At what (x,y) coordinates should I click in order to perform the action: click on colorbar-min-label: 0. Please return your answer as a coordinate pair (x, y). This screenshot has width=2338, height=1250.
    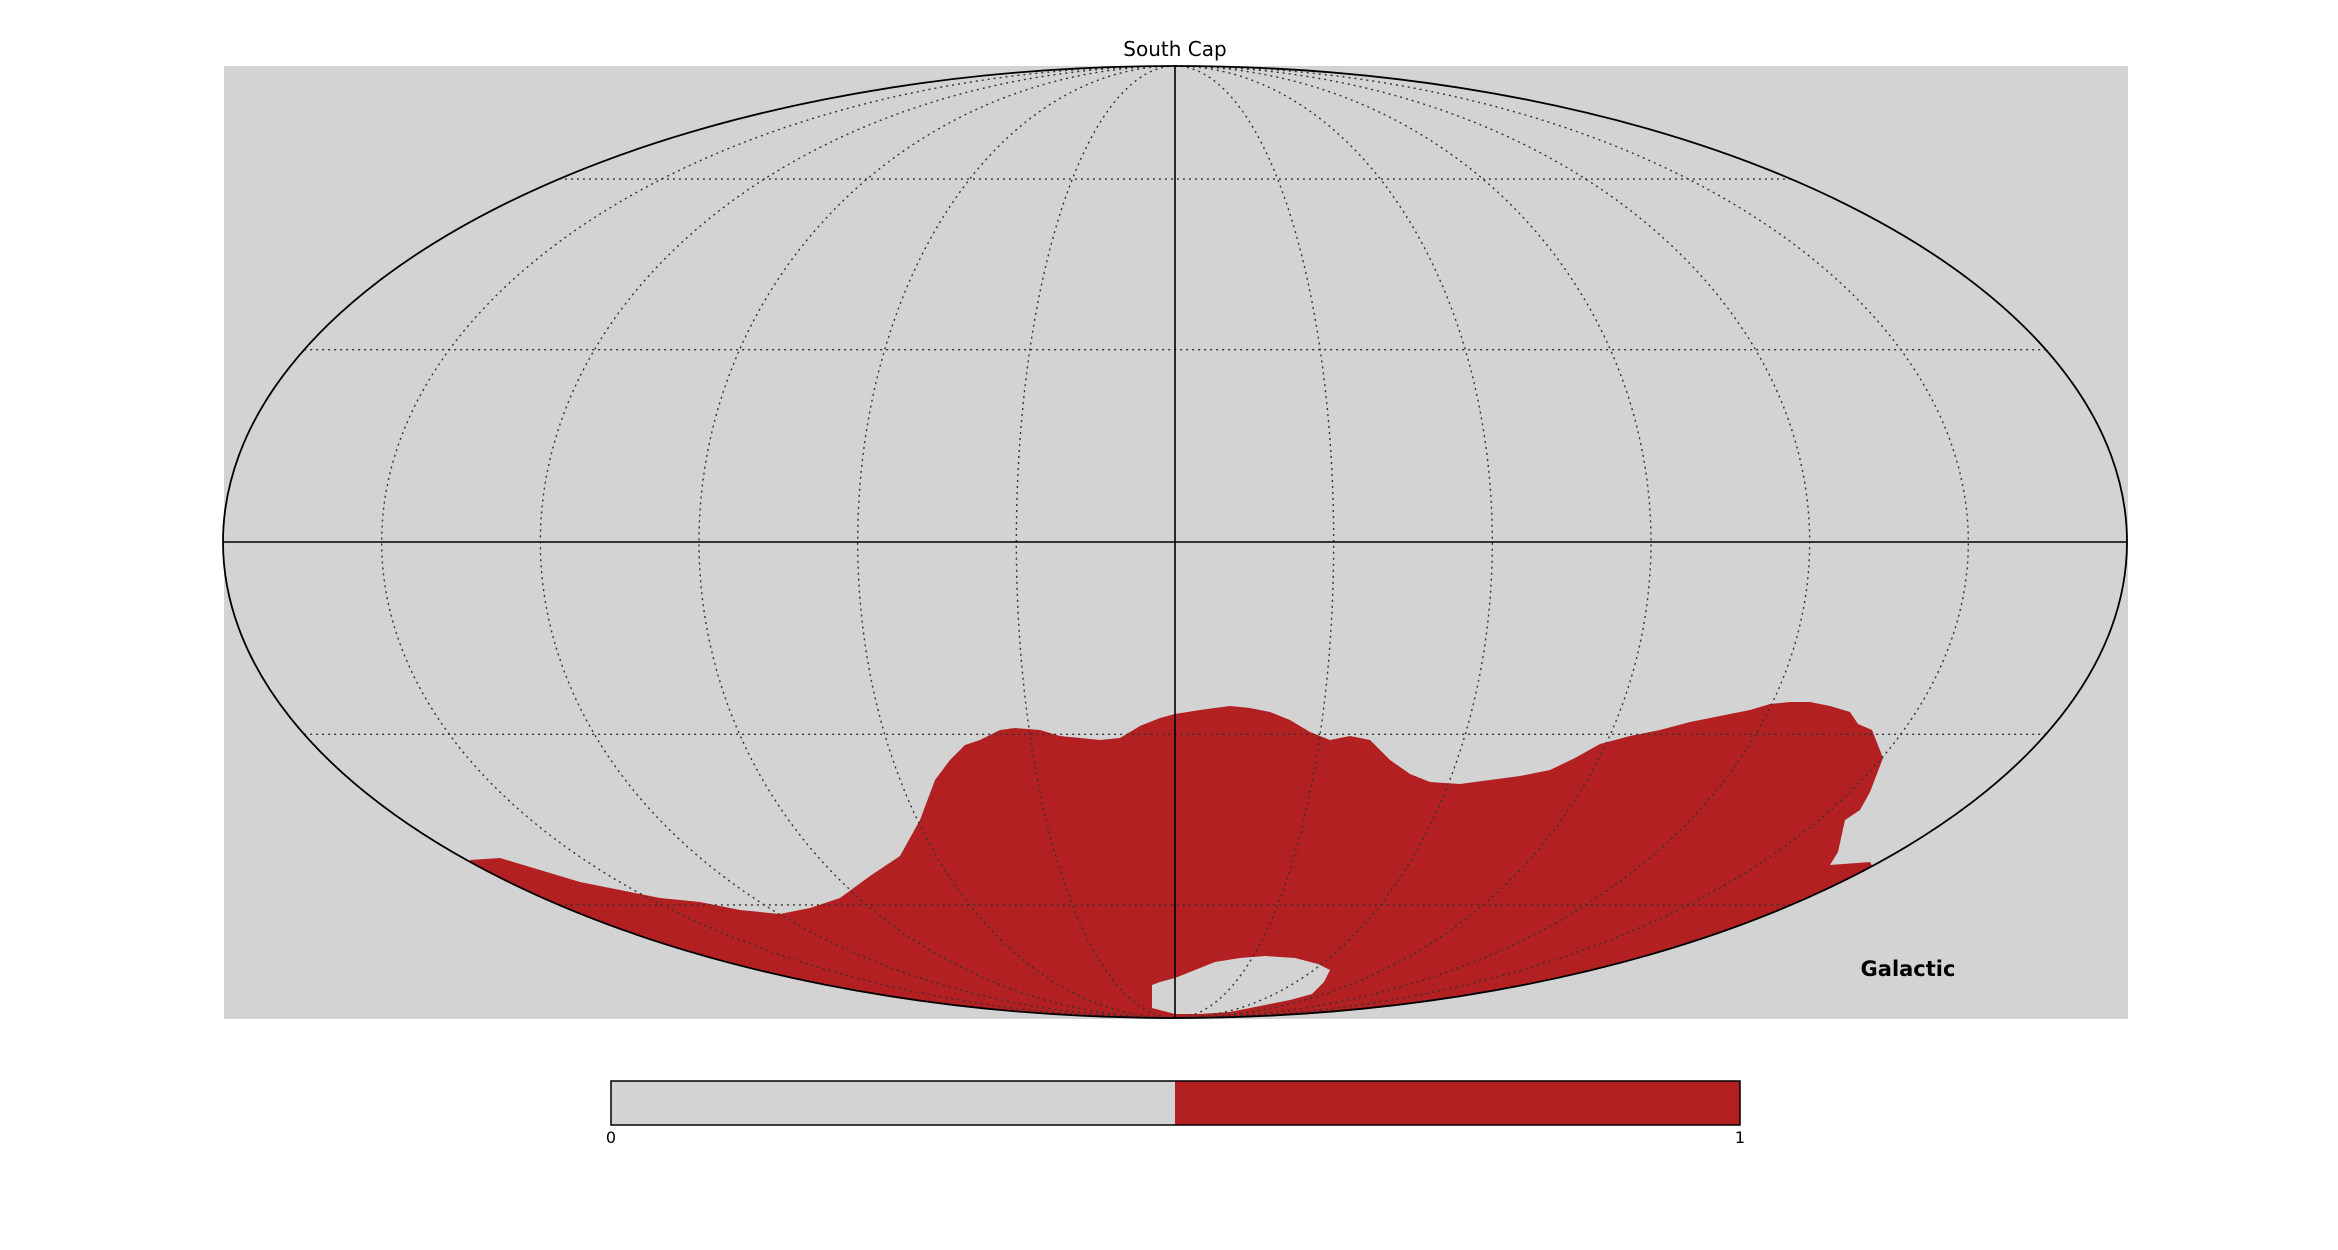
    Looking at the image, I should click on (611, 1137).